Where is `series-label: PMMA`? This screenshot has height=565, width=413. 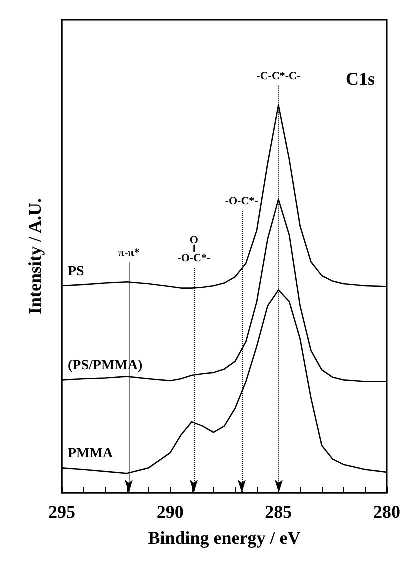
series-label: PMMA is located at coordinates (91, 454).